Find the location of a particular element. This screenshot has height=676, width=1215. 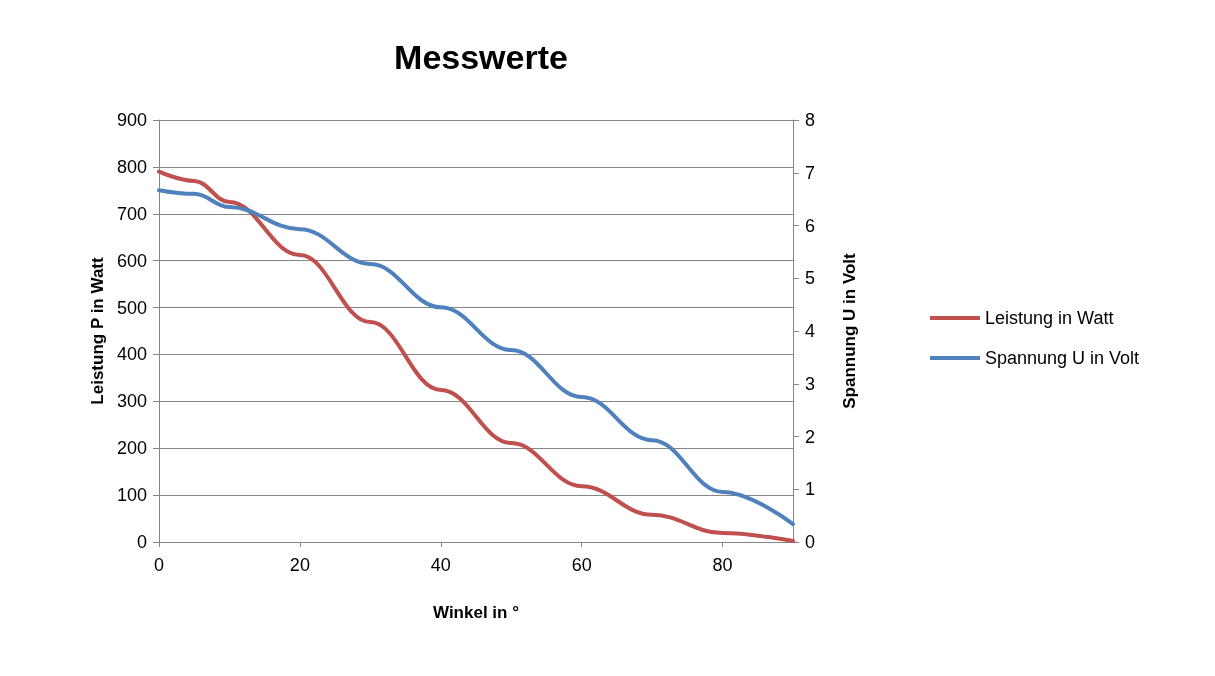

x-tick-label: 20 is located at coordinates (299, 565).